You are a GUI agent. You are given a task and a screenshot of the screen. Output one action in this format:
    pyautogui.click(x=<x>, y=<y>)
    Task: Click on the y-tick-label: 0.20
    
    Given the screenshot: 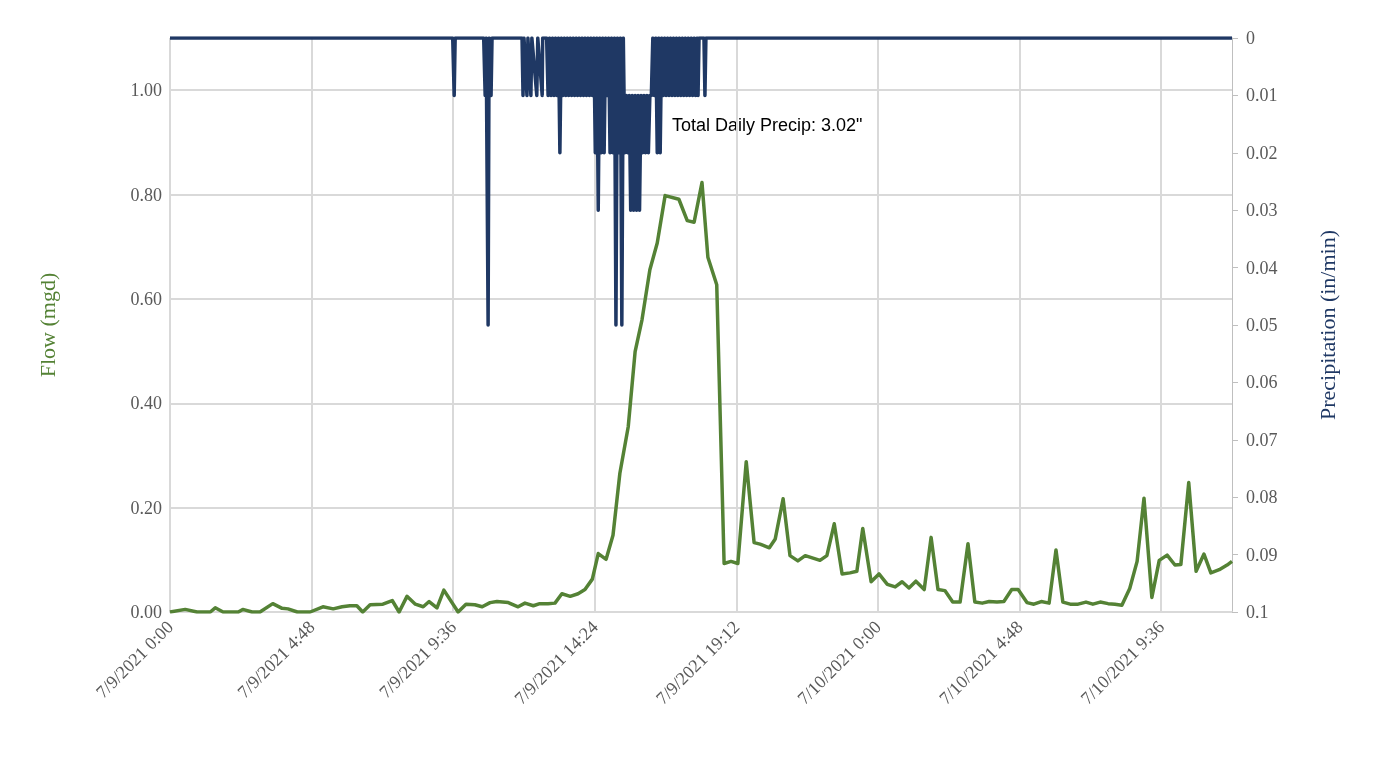 What is the action you would take?
    pyautogui.click(x=146, y=507)
    